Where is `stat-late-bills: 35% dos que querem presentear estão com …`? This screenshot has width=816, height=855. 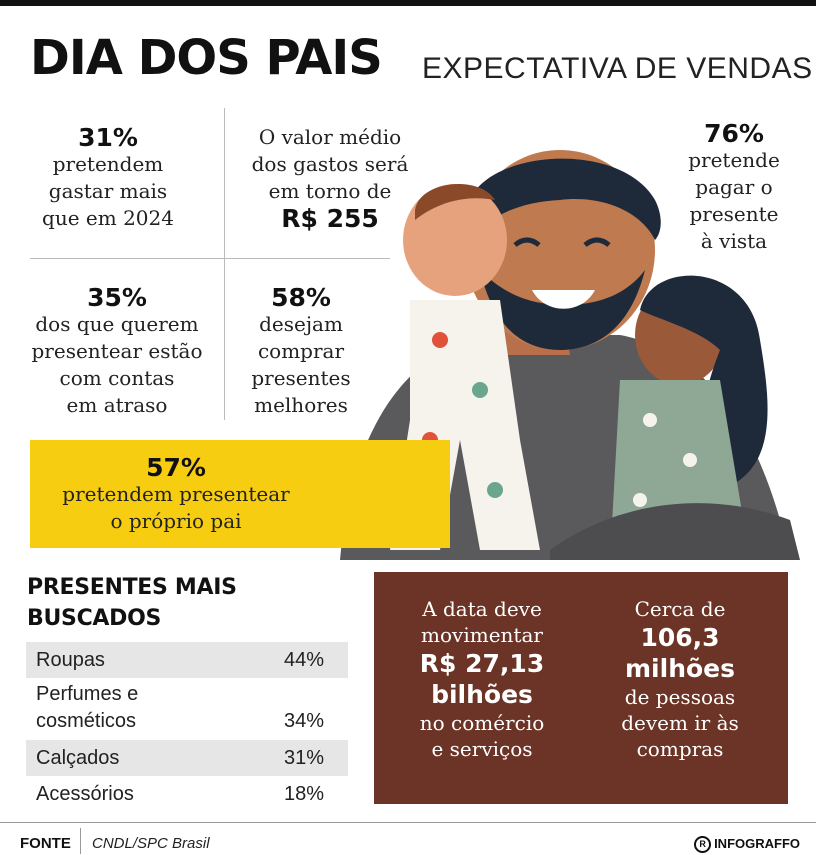
stat-late-bills: 35% dos que querem presentear estão com … is located at coordinates (117, 351).